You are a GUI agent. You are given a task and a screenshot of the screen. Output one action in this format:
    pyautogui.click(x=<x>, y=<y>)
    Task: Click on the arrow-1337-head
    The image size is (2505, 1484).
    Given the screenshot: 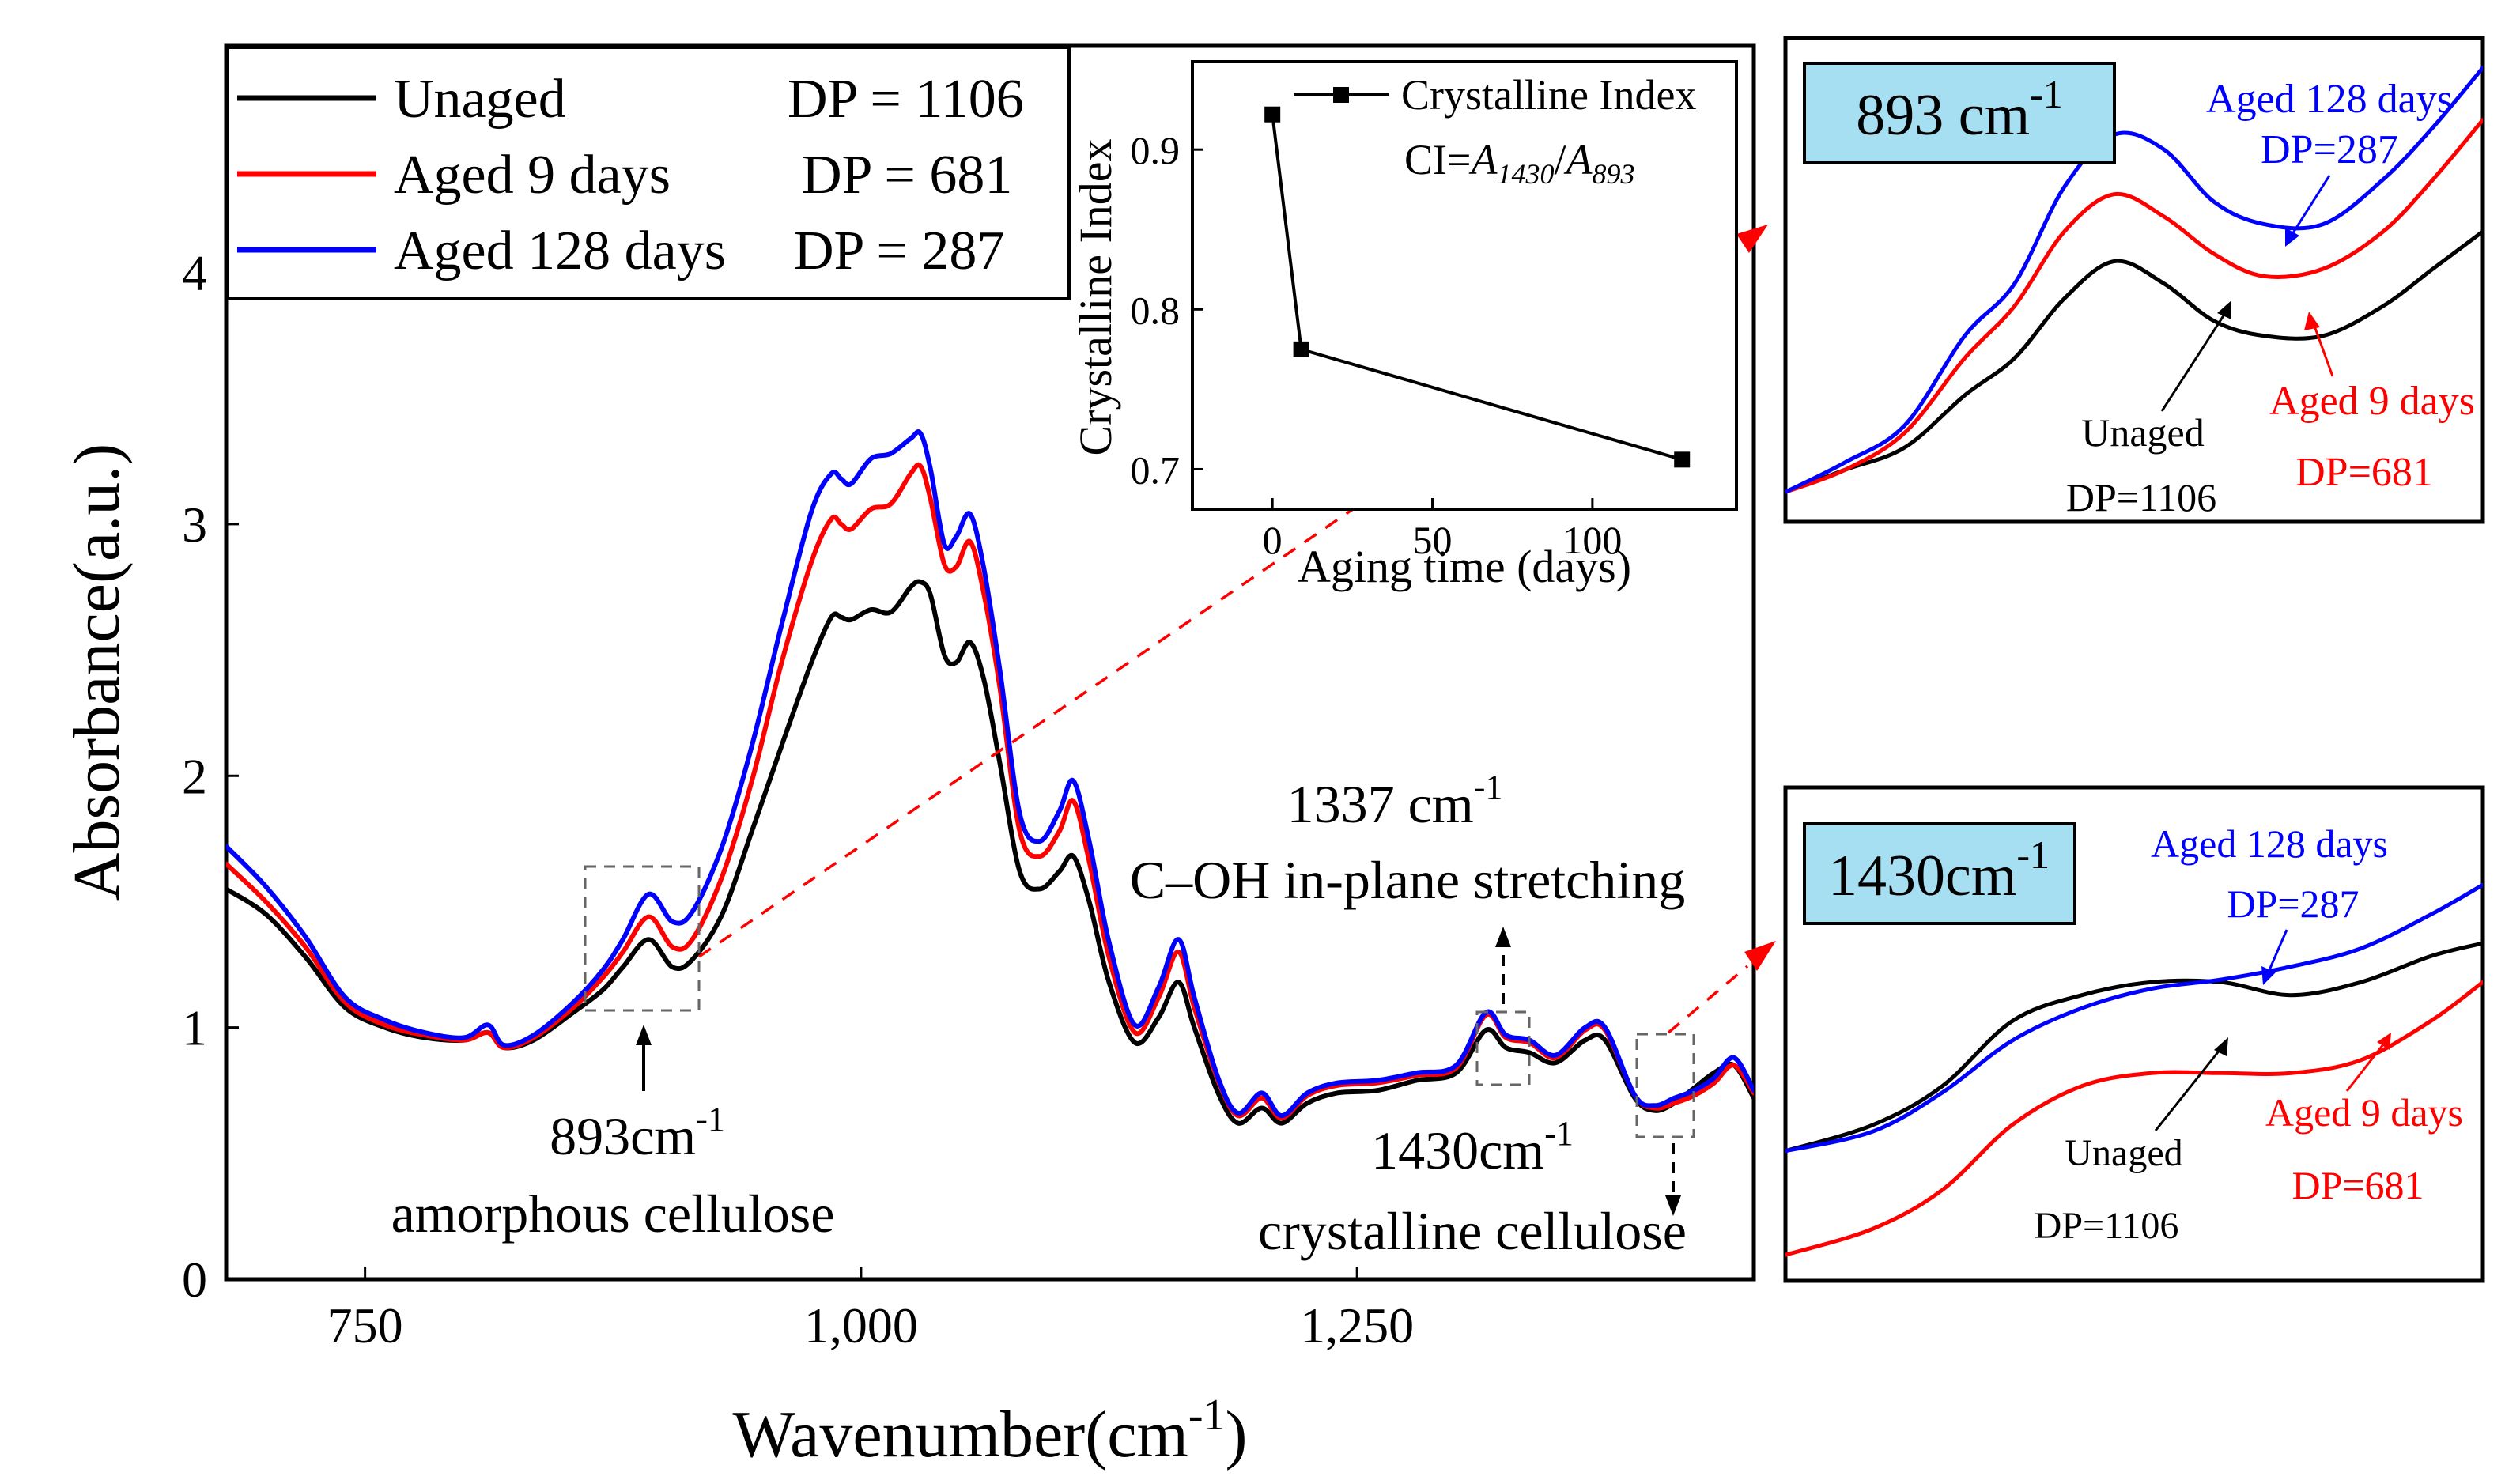 What is the action you would take?
    pyautogui.click(x=1503, y=937)
    